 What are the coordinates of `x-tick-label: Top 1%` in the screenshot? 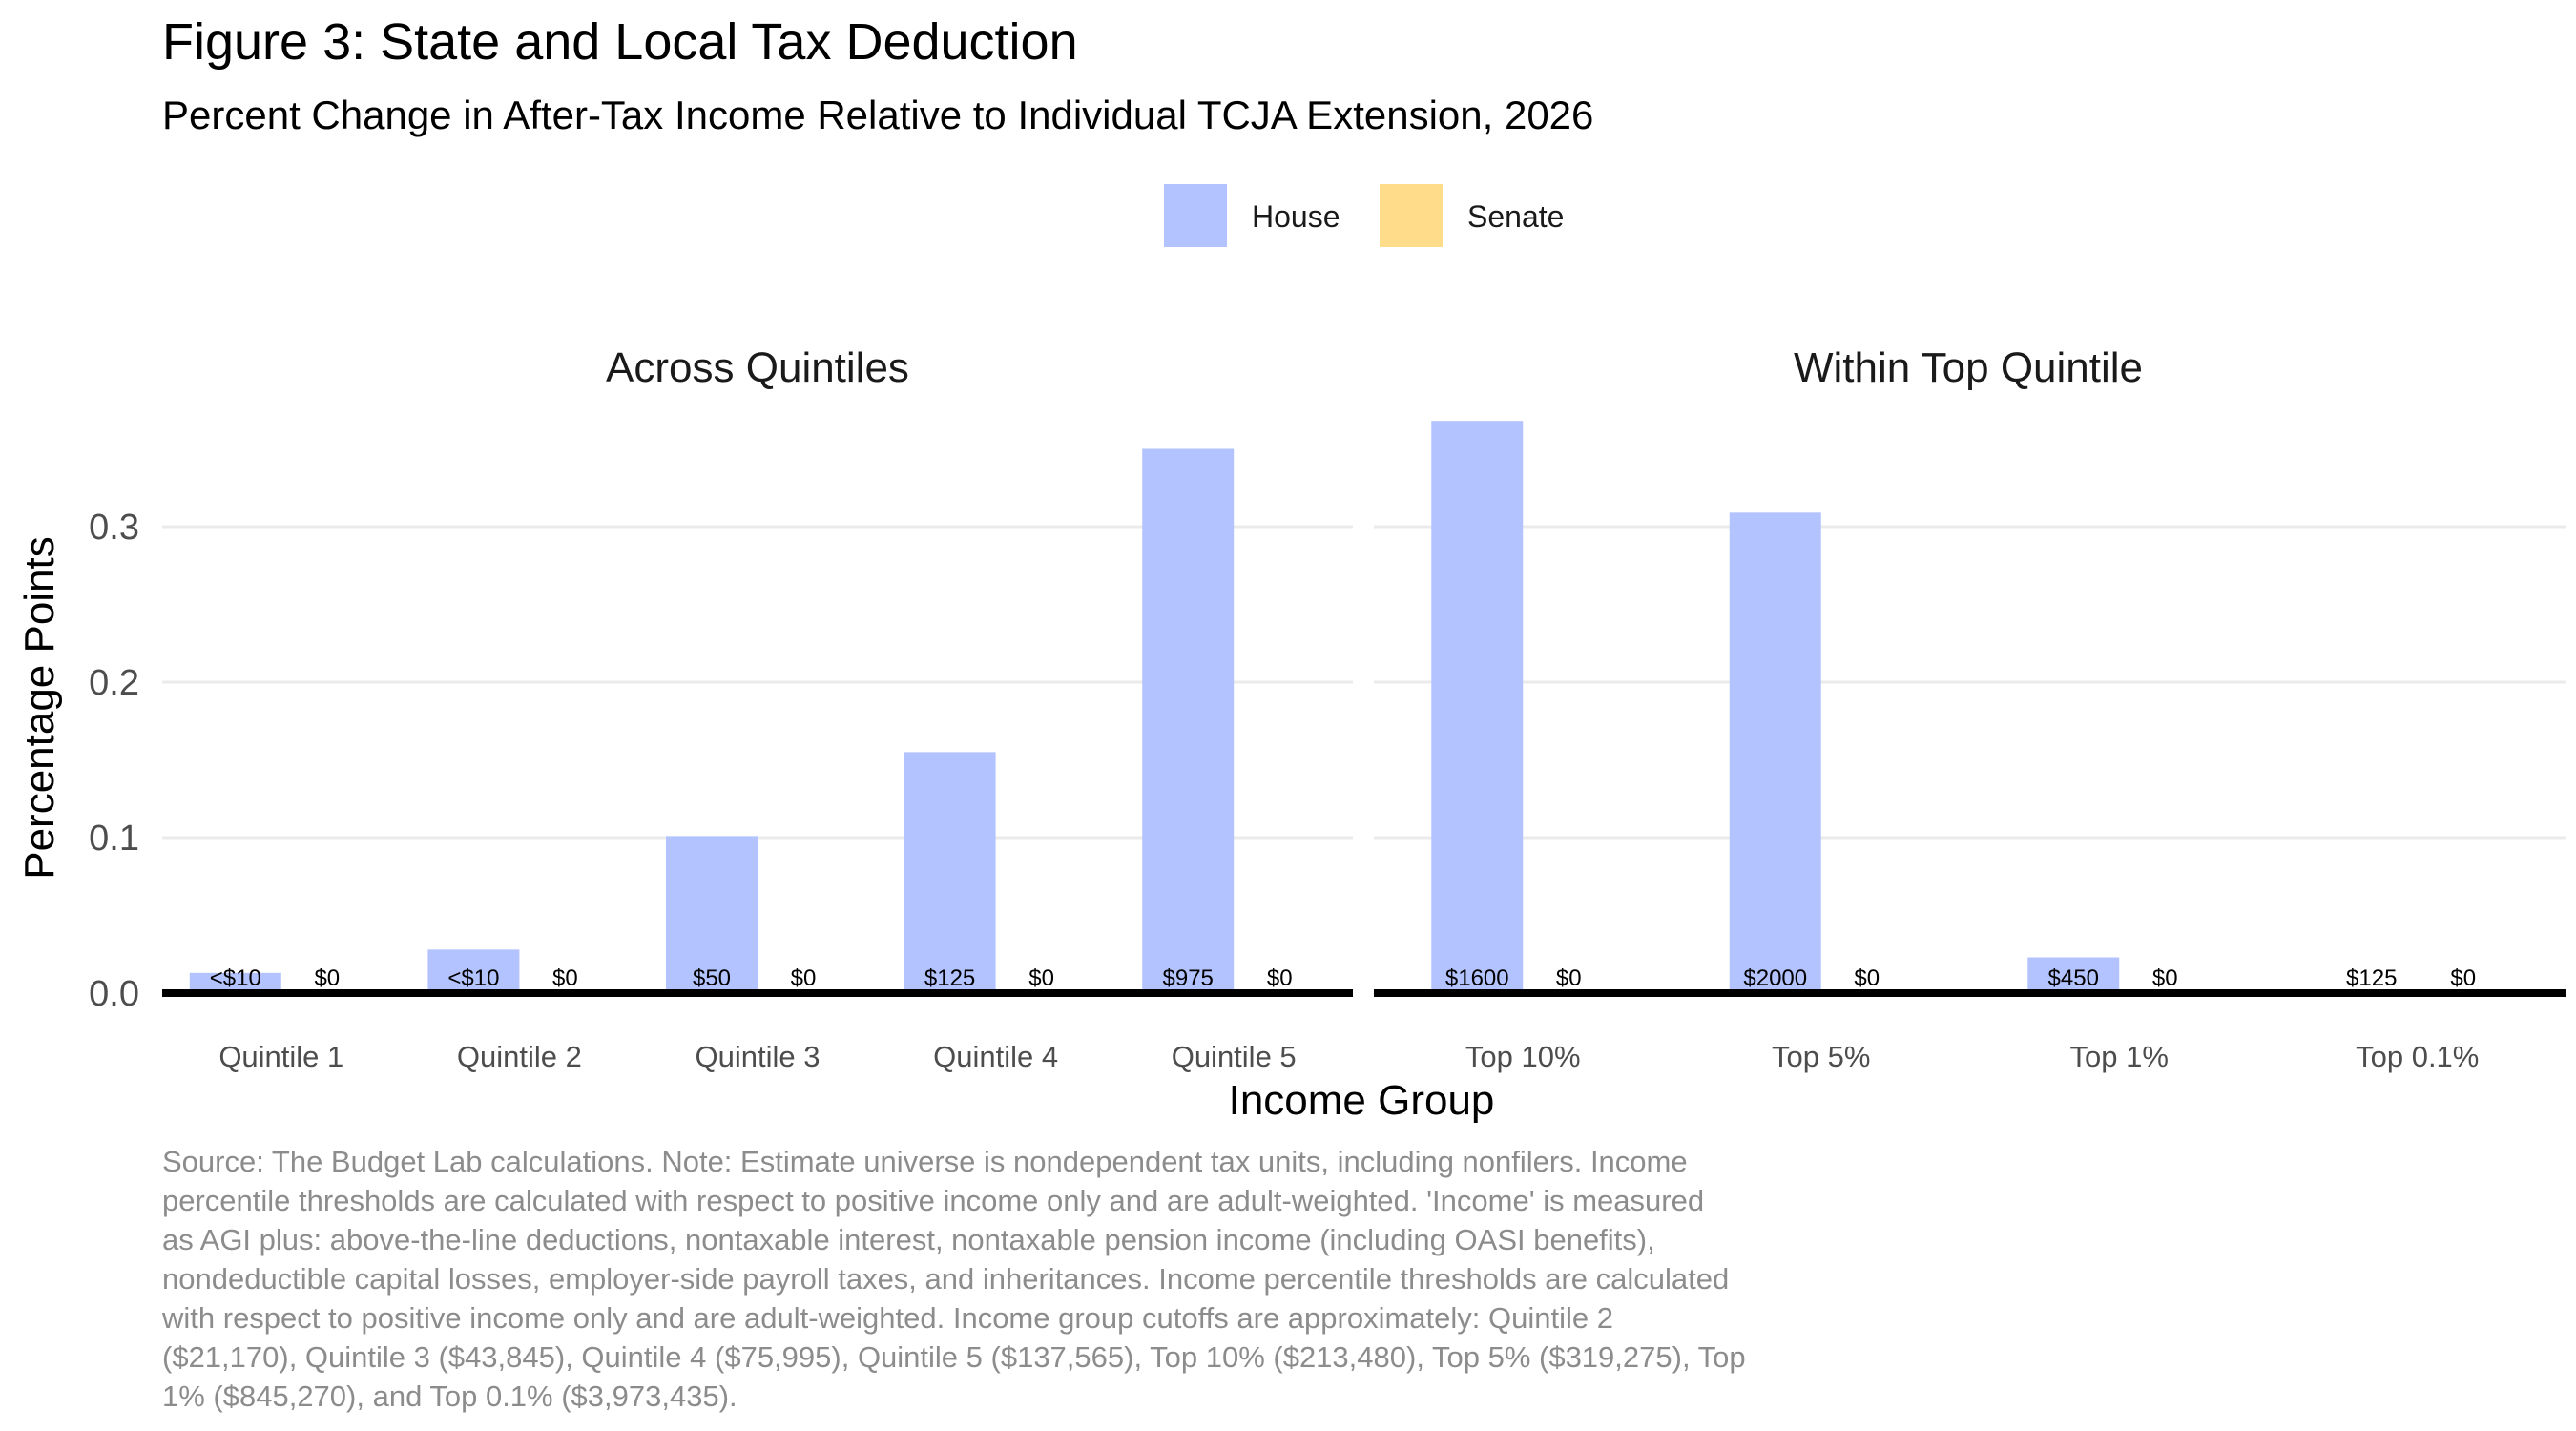 It's located at (2119, 1056).